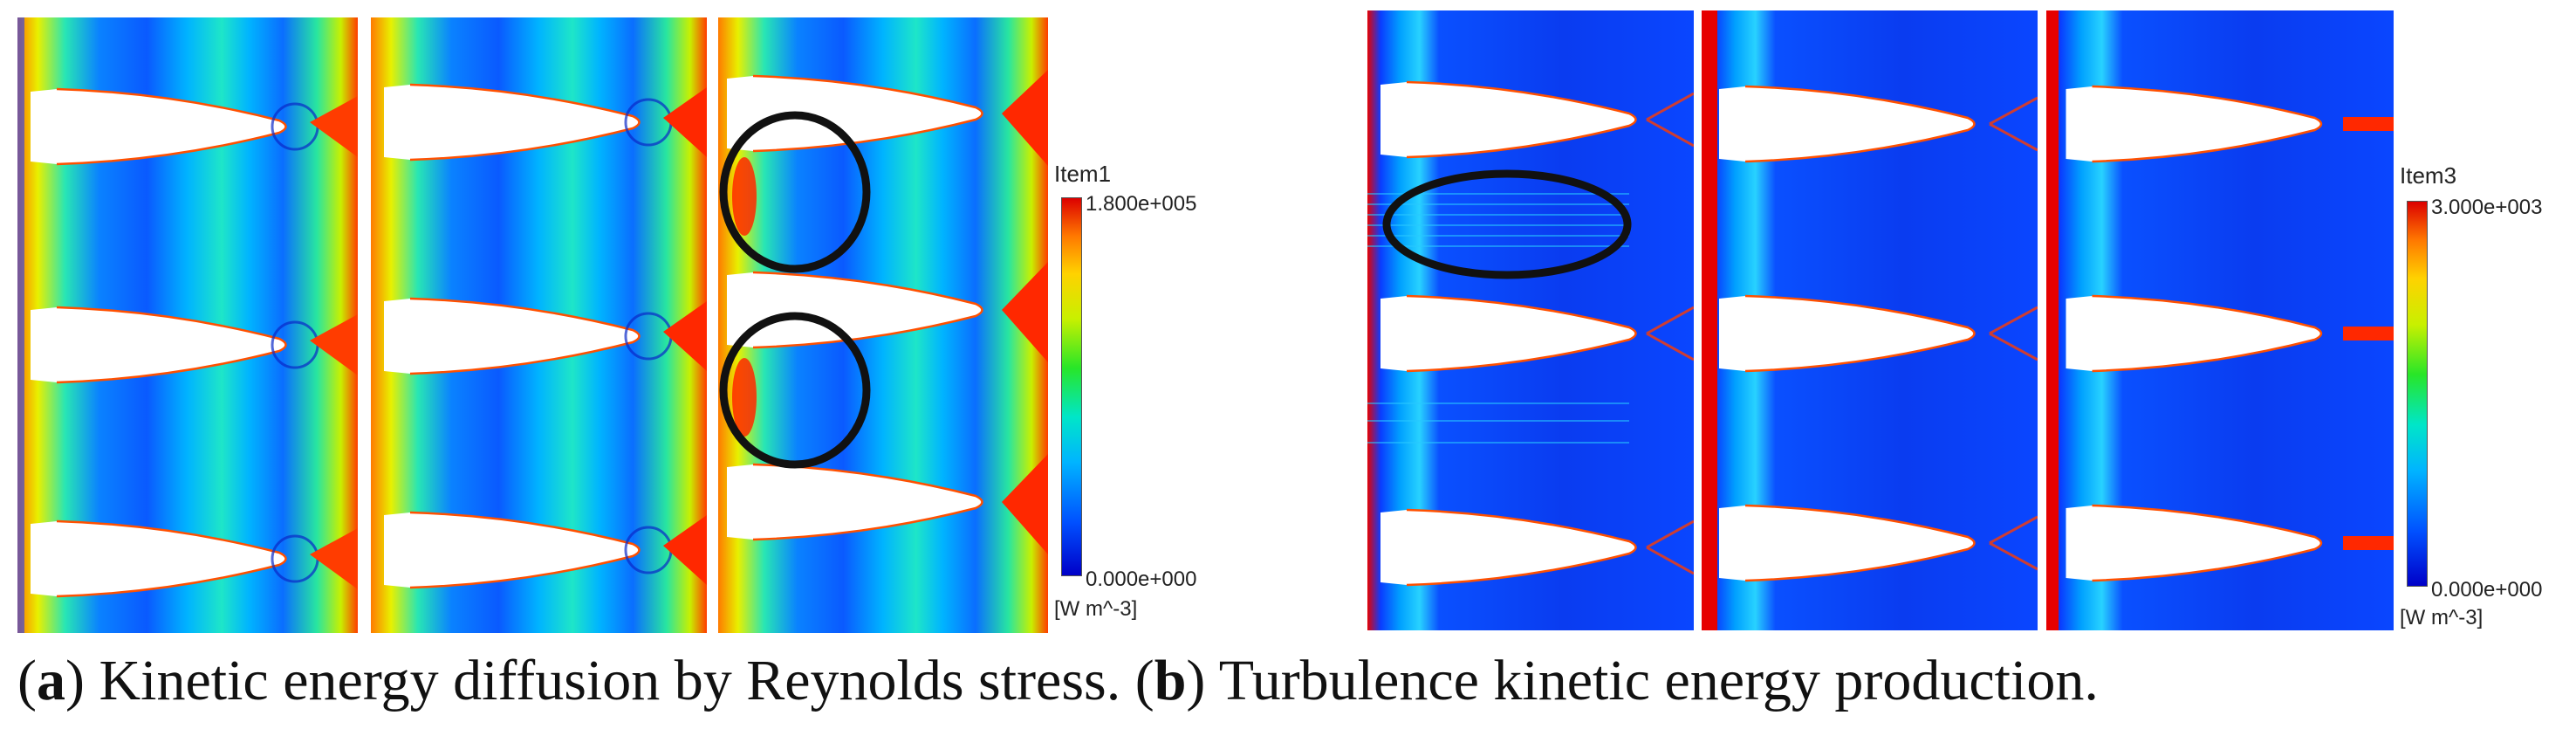  What do you see at coordinates (1530, 320) in the screenshot?
I see `contour-panel-b1` at bounding box center [1530, 320].